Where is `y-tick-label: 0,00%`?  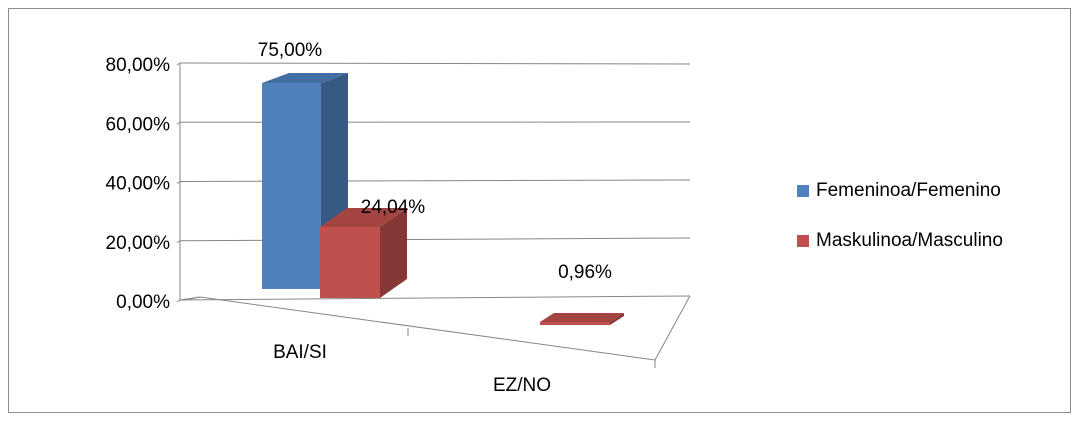
y-tick-label: 0,00% is located at coordinates (143, 302).